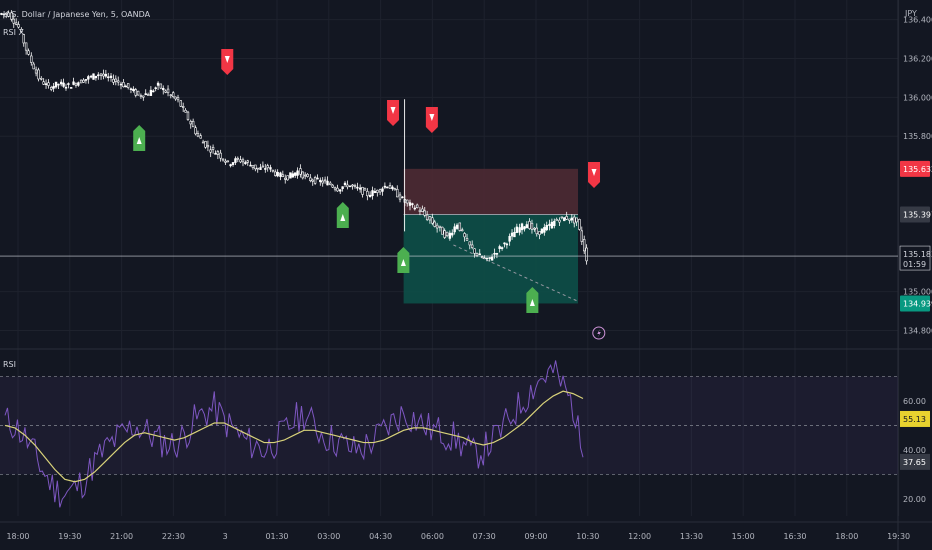  Describe the element at coordinates (914, 264) in the screenshot. I see `bar-countdown-tag: 01:59` at that location.